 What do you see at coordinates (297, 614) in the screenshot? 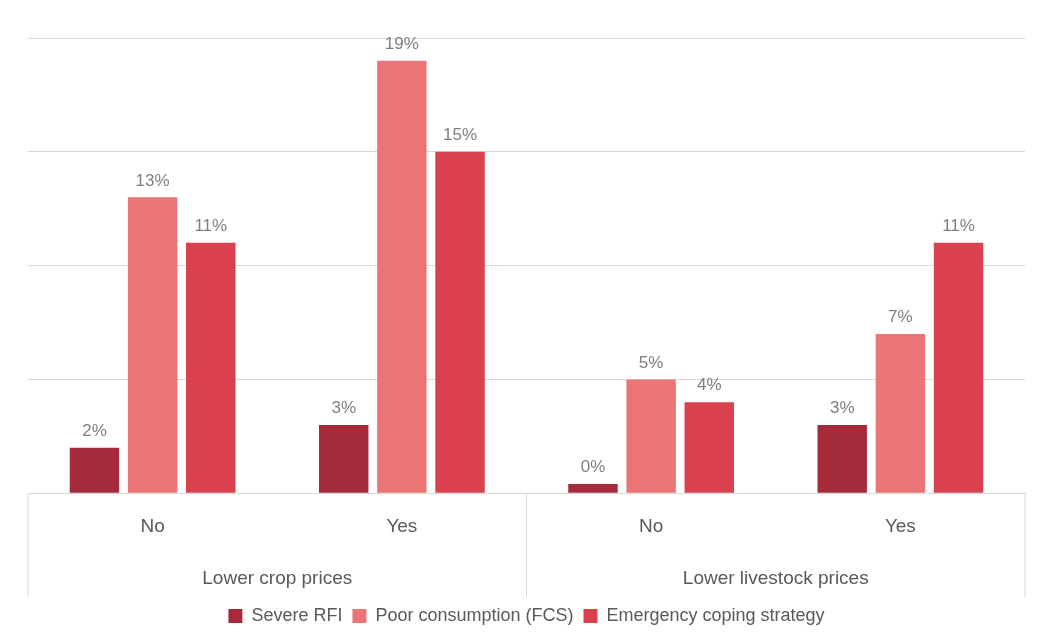
I see `legend-label: Severe RFI` at bounding box center [297, 614].